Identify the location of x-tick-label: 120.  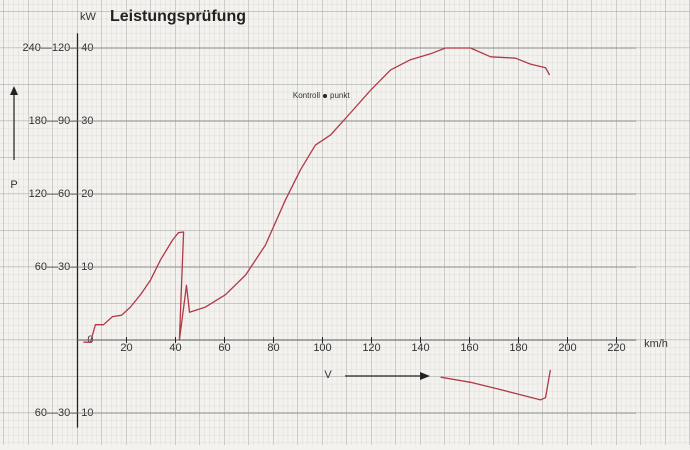
(371, 348).